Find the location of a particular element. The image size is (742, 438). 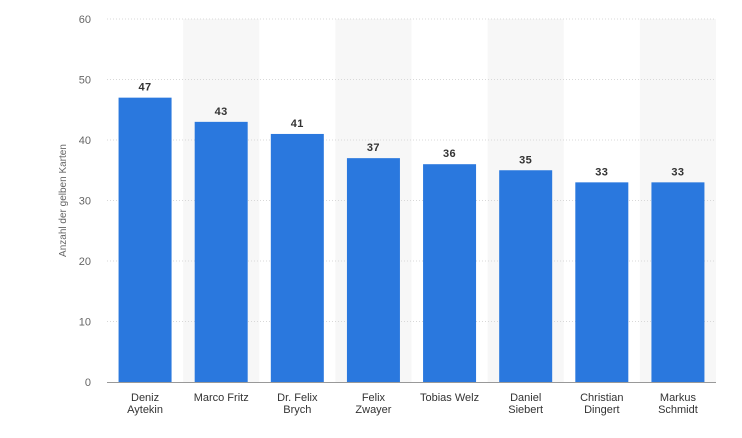

y-tick-label: 30 is located at coordinates (85, 202).